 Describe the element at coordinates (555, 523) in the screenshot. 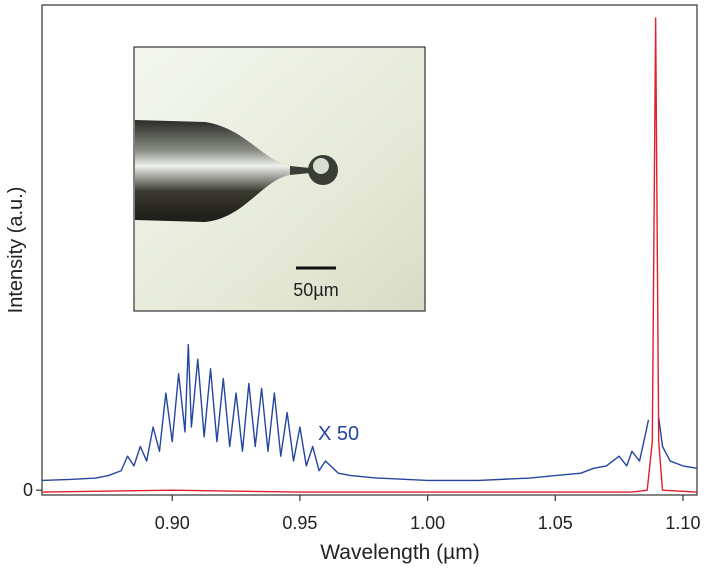

I see `x-tick-label: 1.05` at that location.